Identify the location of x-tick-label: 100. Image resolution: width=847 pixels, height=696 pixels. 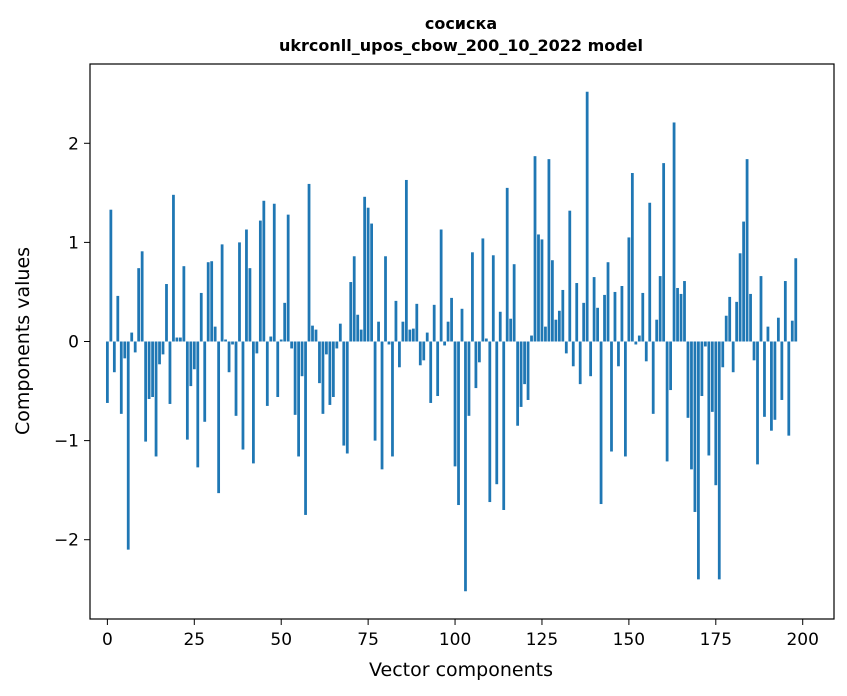
(455, 640).